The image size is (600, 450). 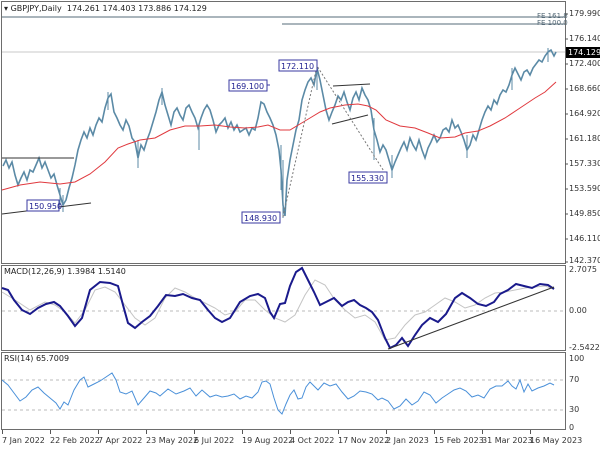 What do you see at coordinates (45, 206) in the screenshot?
I see `annotation-150950: 150.950` at bounding box center [45, 206].